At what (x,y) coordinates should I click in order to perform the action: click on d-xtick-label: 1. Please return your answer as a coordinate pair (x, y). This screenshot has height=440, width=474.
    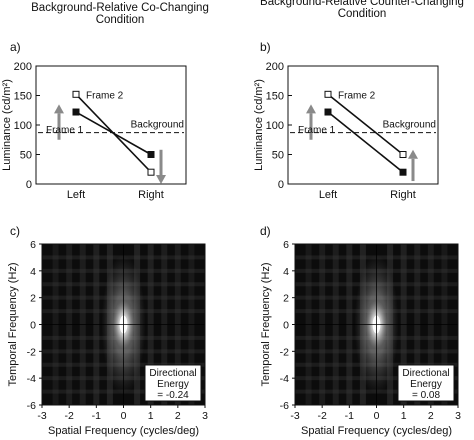
    Looking at the image, I should click on (404, 416).